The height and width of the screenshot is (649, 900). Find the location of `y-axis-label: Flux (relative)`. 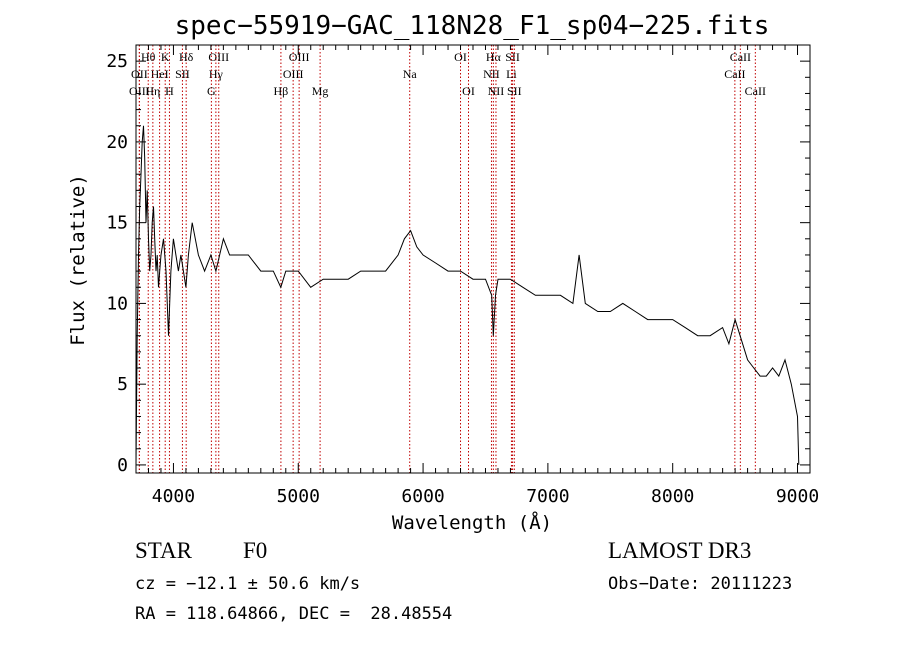

y-axis-label: Flux (relative) is located at coordinates (78, 260).